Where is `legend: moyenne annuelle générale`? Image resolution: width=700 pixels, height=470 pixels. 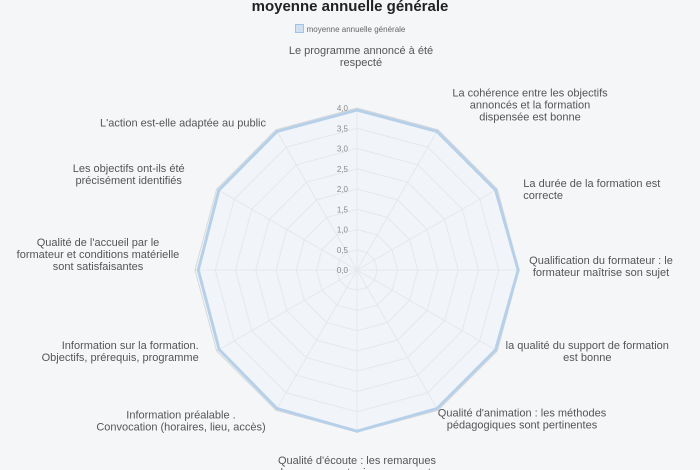 legend: moyenne annuelle générale is located at coordinates (350, 29).